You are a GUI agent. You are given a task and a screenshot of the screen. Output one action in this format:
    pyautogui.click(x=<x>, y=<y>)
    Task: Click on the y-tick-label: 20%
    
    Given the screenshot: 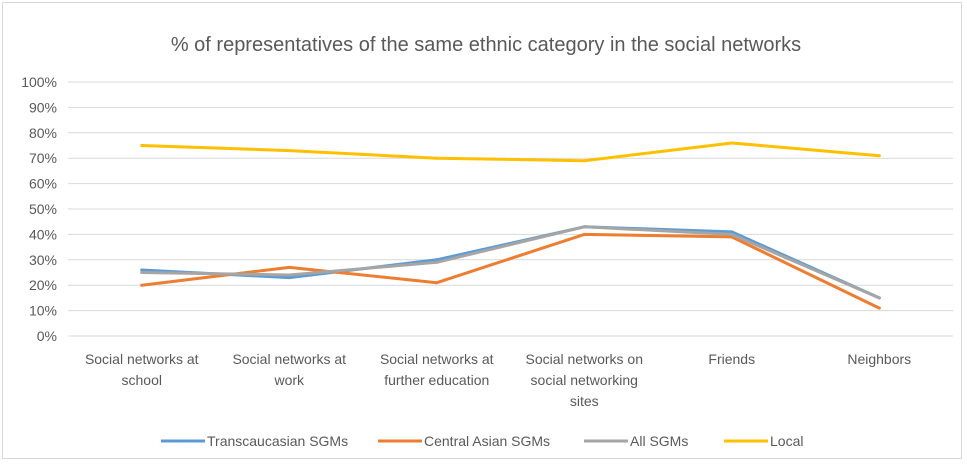 What is the action you would take?
    pyautogui.click(x=43, y=285)
    